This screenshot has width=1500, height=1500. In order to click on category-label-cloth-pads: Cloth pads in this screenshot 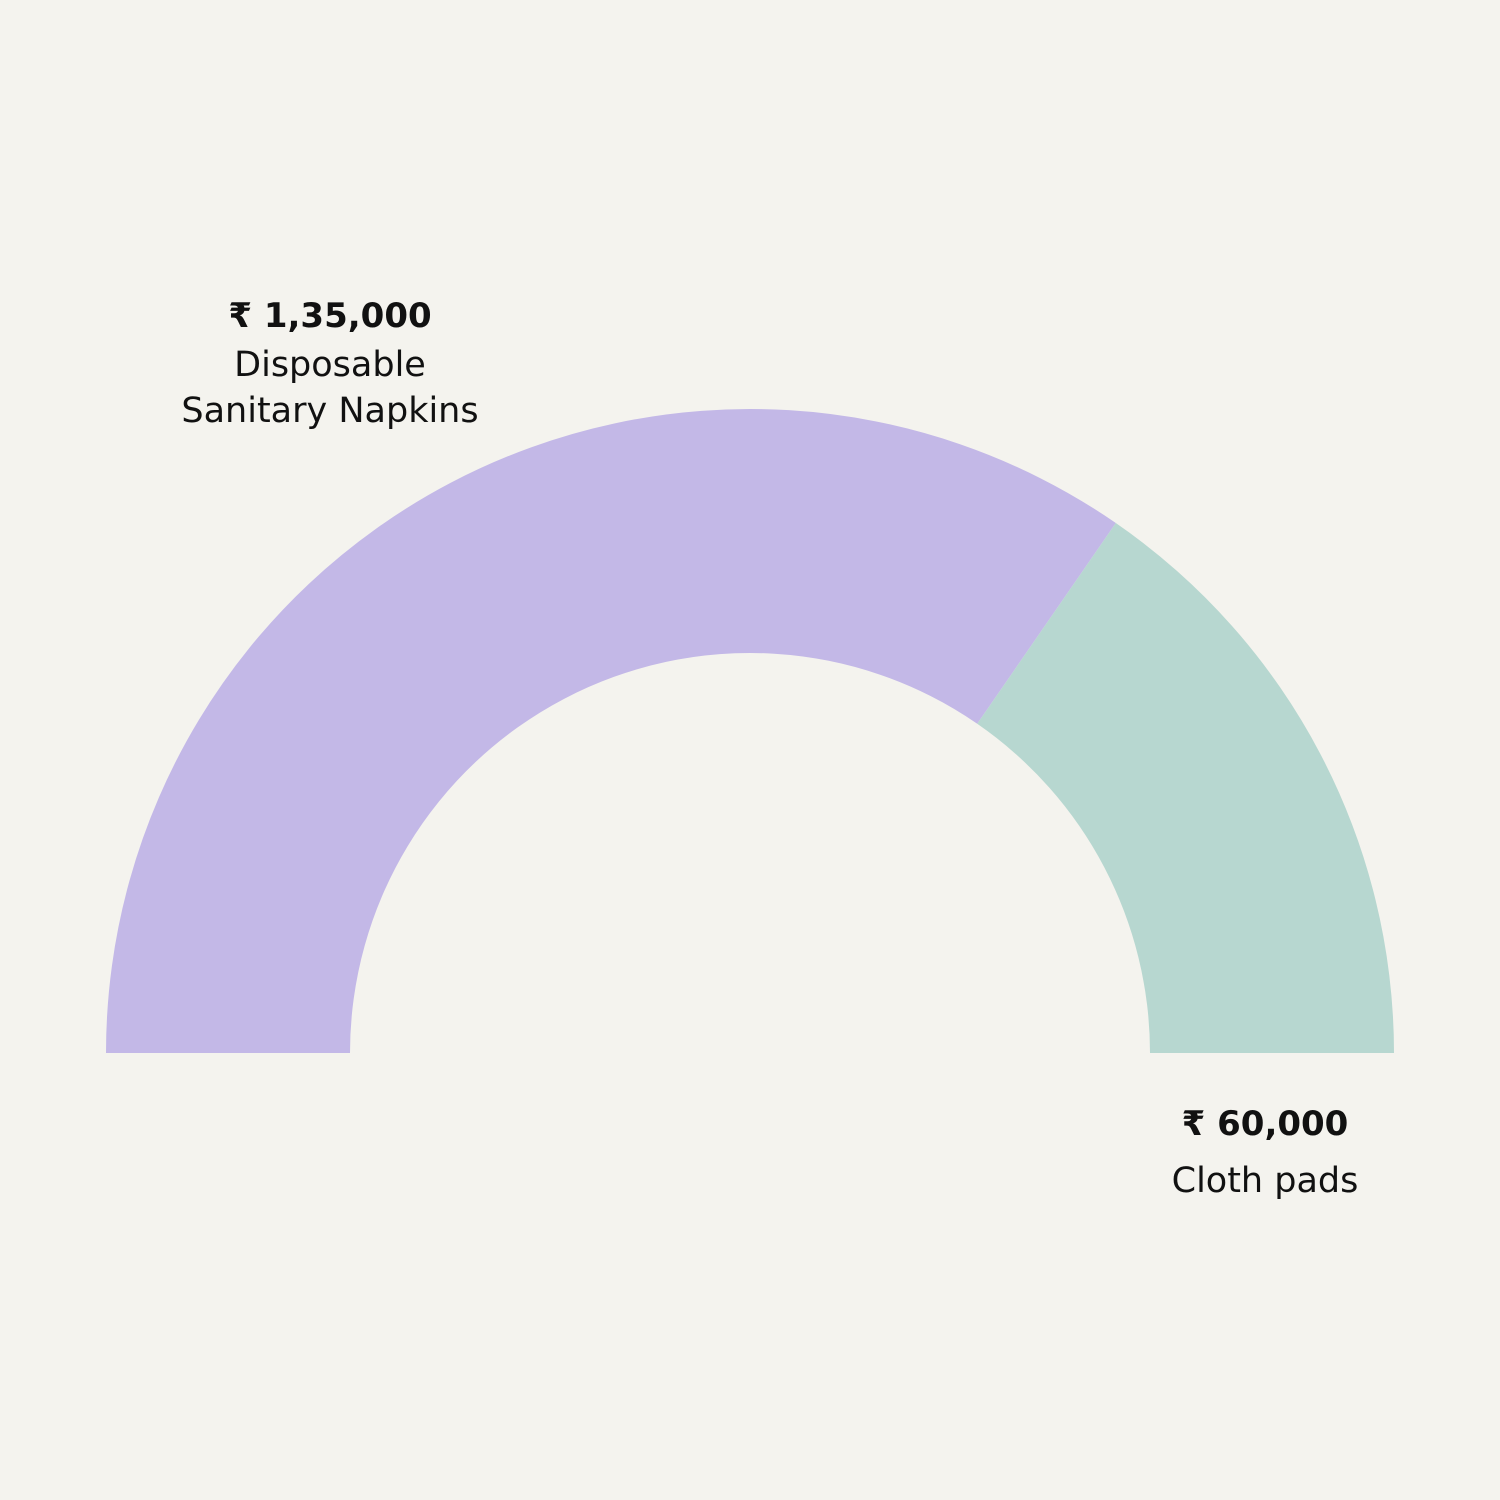, I will do `click(1265, 1181)`.